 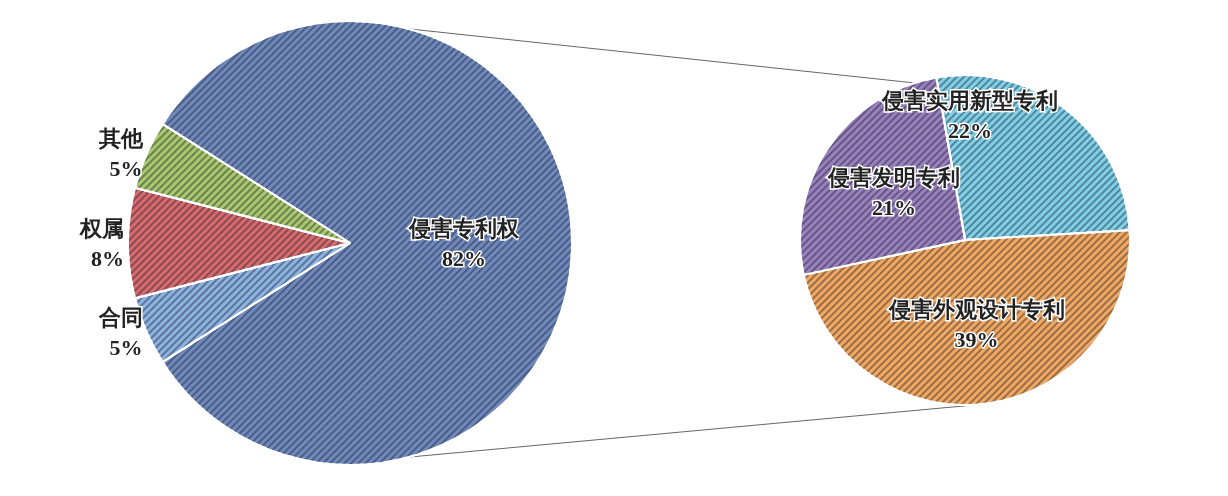 What do you see at coordinates (101, 228) in the screenshot?
I see `slice-label: 权属` at bounding box center [101, 228].